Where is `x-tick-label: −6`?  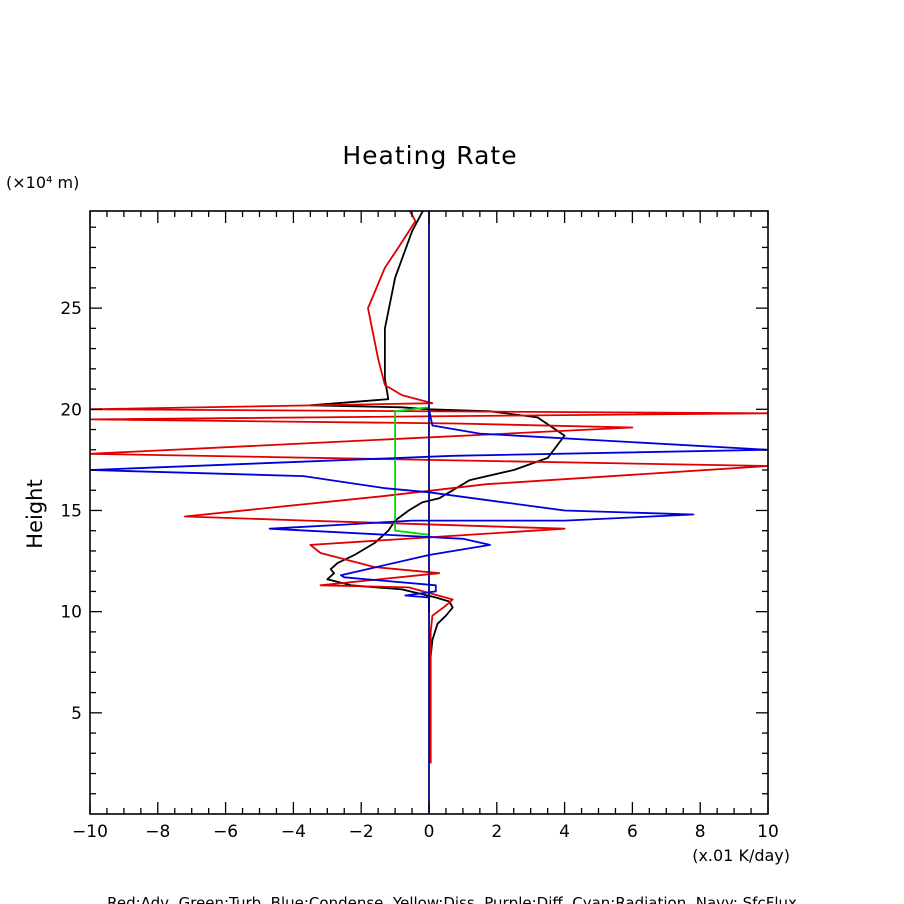
x-tick-label: −6 is located at coordinates (225, 832).